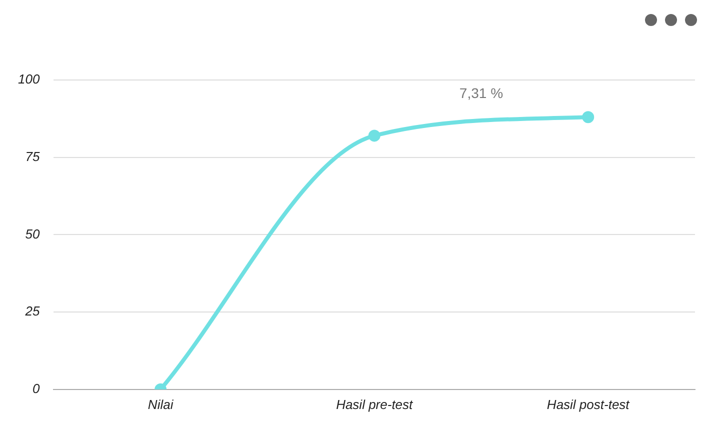 The height and width of the screenshot is (425, 703). What do you see at coordinates (32, 311) in the screenshot?
I see `y-tick-label: 25` at bounding box center [32, 311].